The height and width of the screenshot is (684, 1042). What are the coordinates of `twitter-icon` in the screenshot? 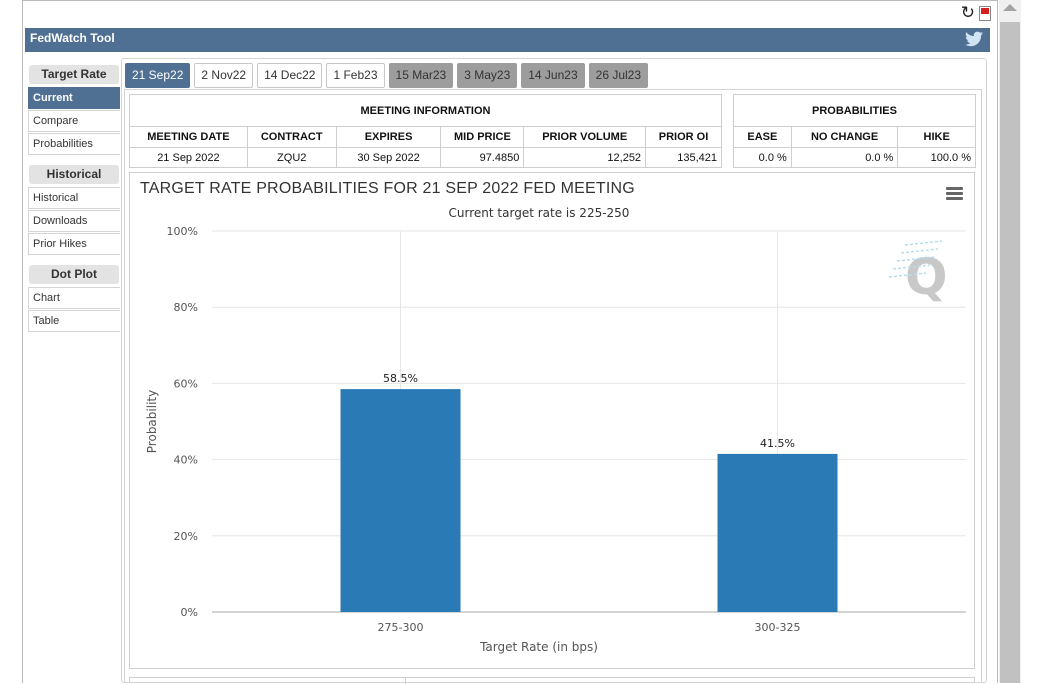 It's located at (974, 39).